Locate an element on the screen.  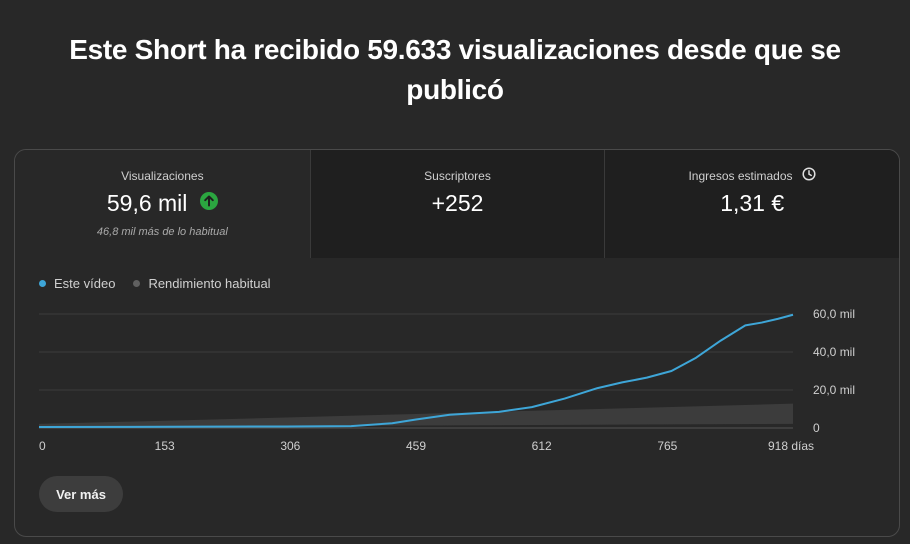
tab-subscribers: Suscriptores +252 is located at coordinates (457, 204).